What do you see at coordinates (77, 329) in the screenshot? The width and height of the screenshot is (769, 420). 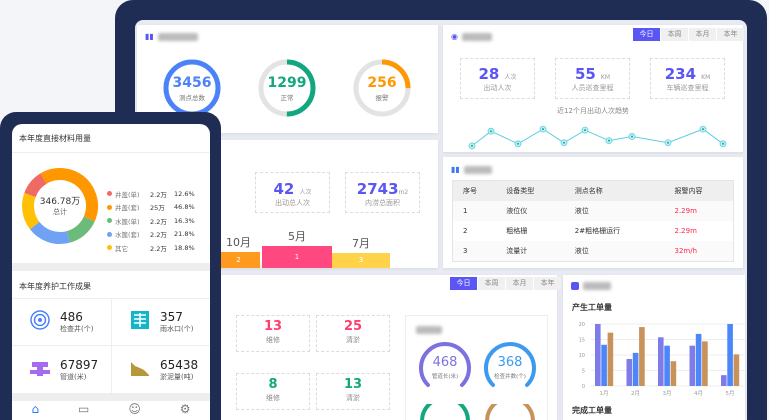 I see `work-label: 检查井(个)` at bounding box center [77, 329].